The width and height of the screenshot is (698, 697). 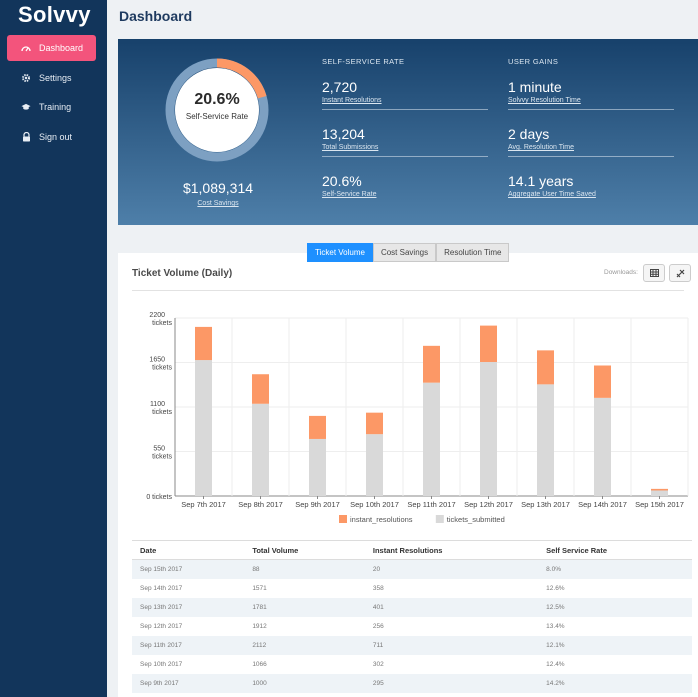 What do you see at coordinates (374, 504) in the screenshot?
I see `x-tick-label: Sep 10th 2017` at bounding box center [374, 504].